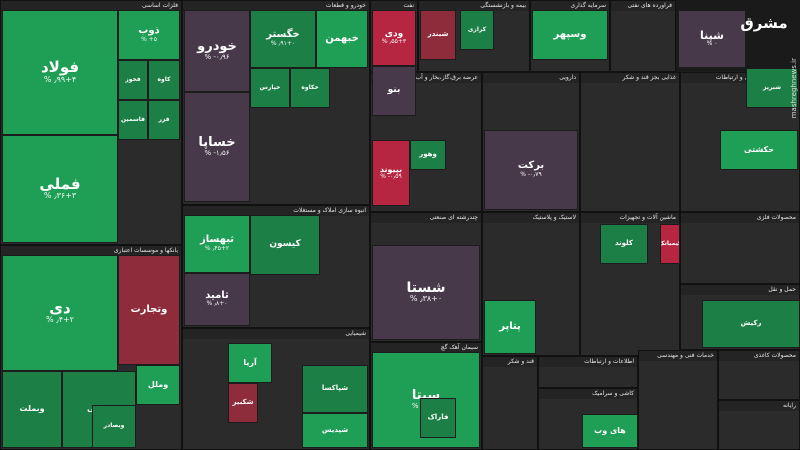  I want to click on sector-title: محصولات فلزی, so click(740, 218).